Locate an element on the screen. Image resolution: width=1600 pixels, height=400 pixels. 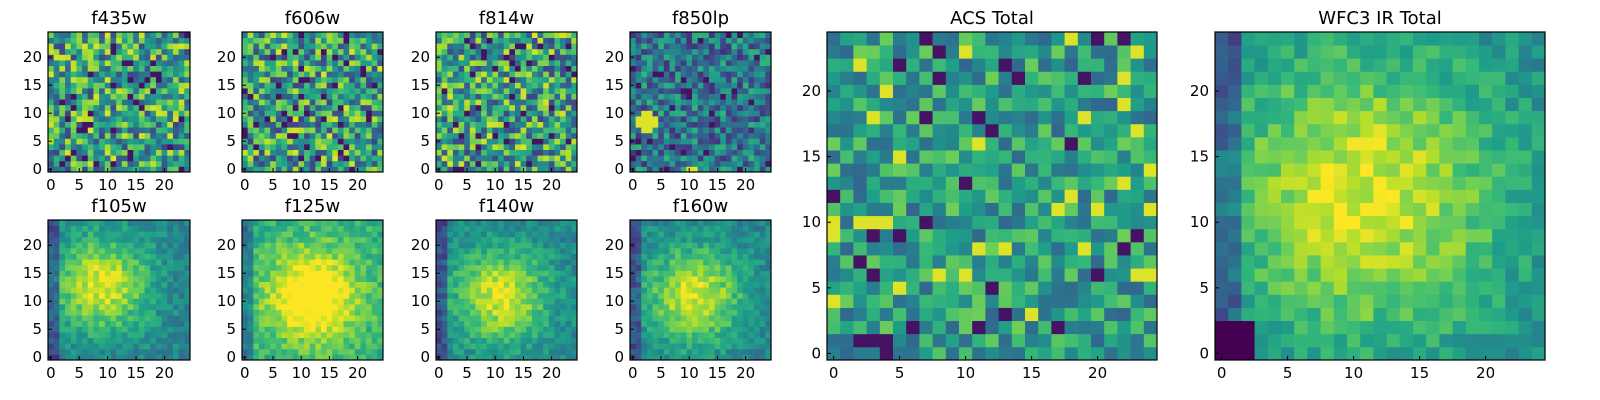
x-tick-label: 15 is located at coordinates (135, 185).